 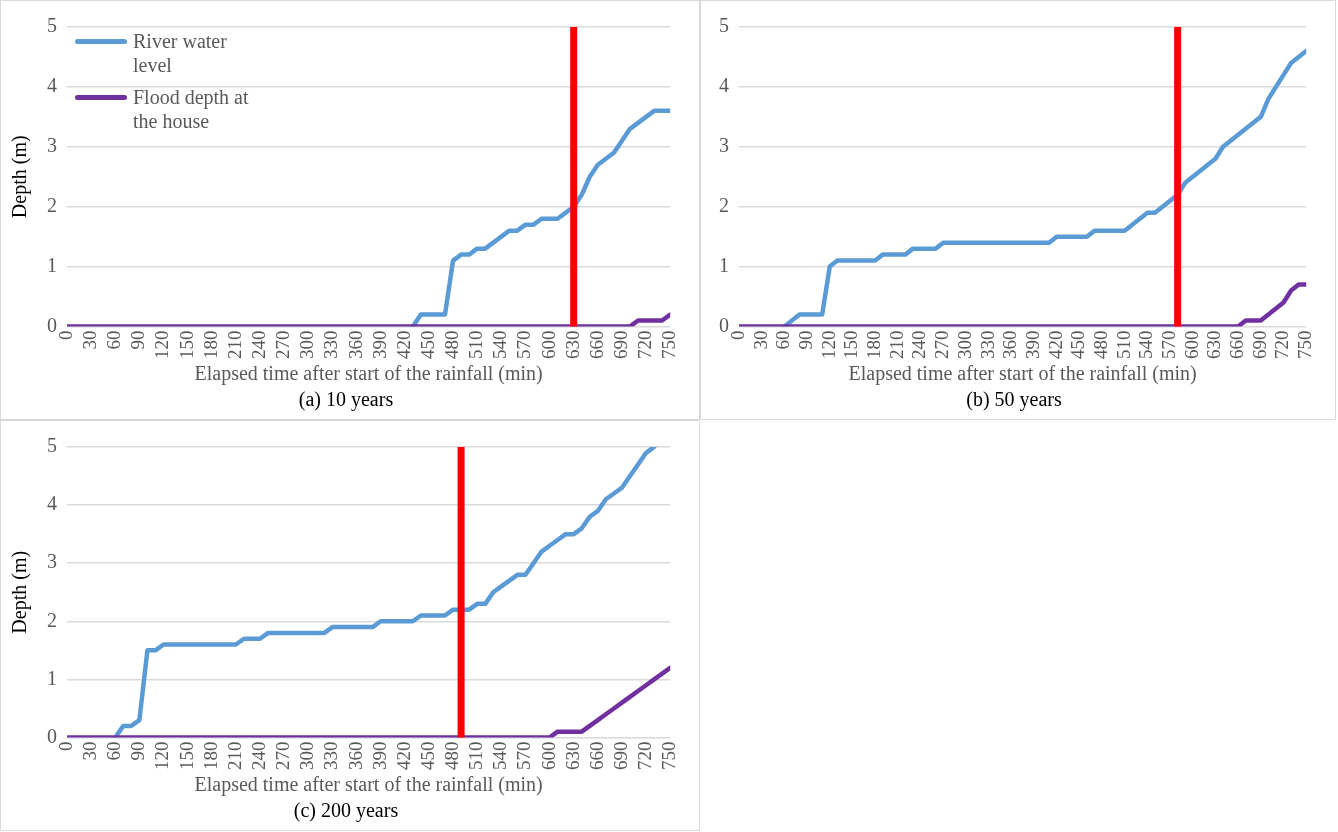 I want to click on y-tick-label: 0, so click(x=52, y=735).